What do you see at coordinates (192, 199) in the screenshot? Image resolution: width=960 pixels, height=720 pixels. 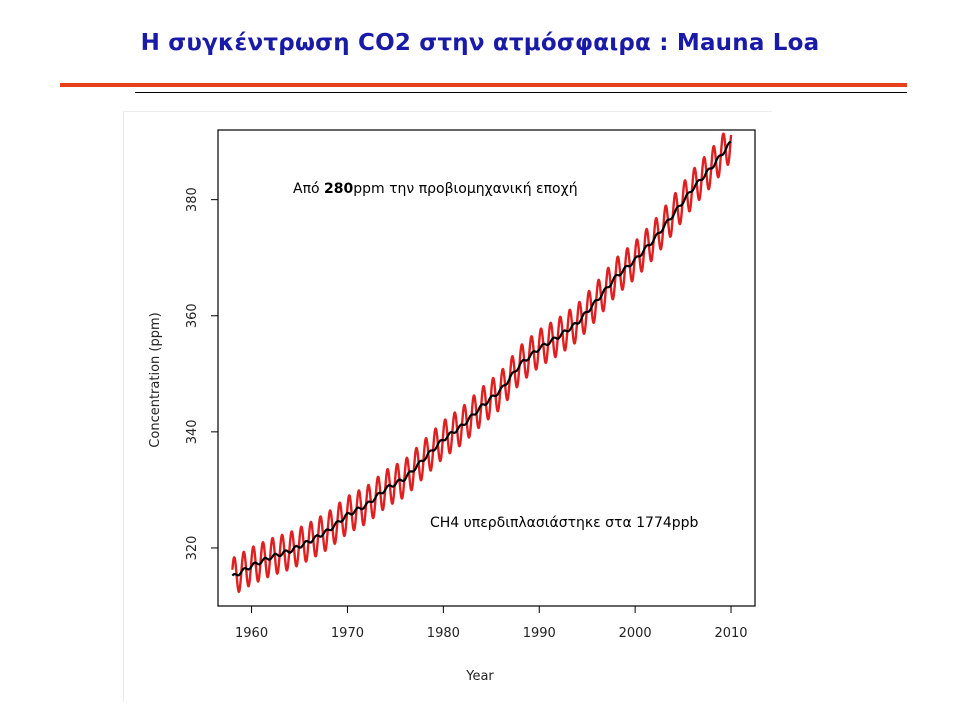 I see `y-tick-label: 380` at bounding box center [192, 199].